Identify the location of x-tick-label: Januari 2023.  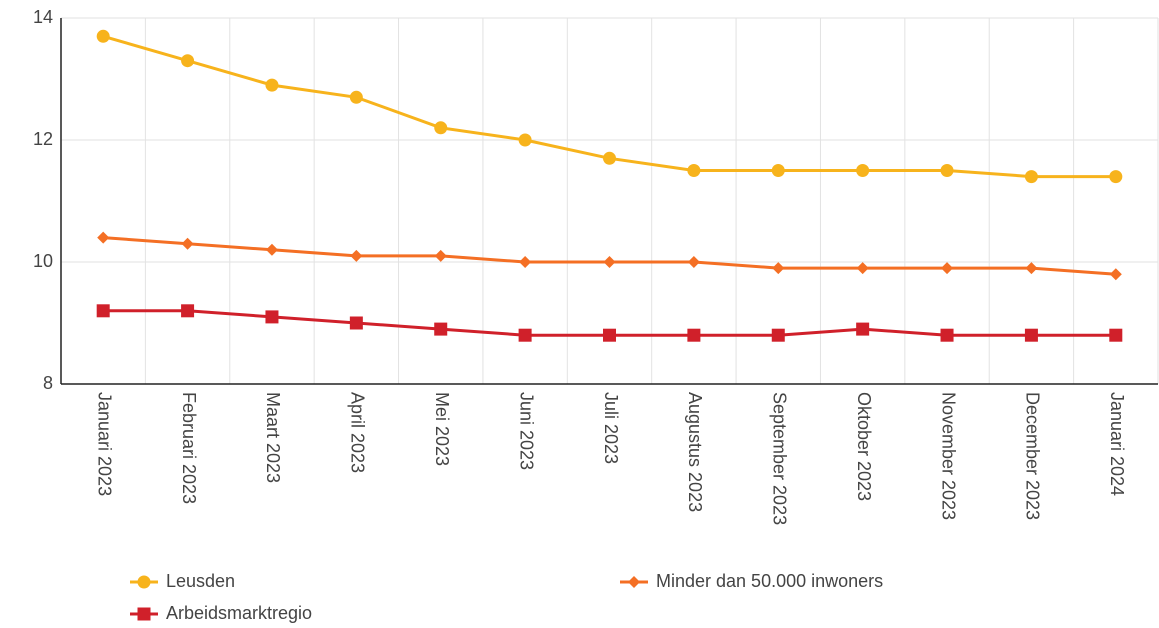
(104, 444).